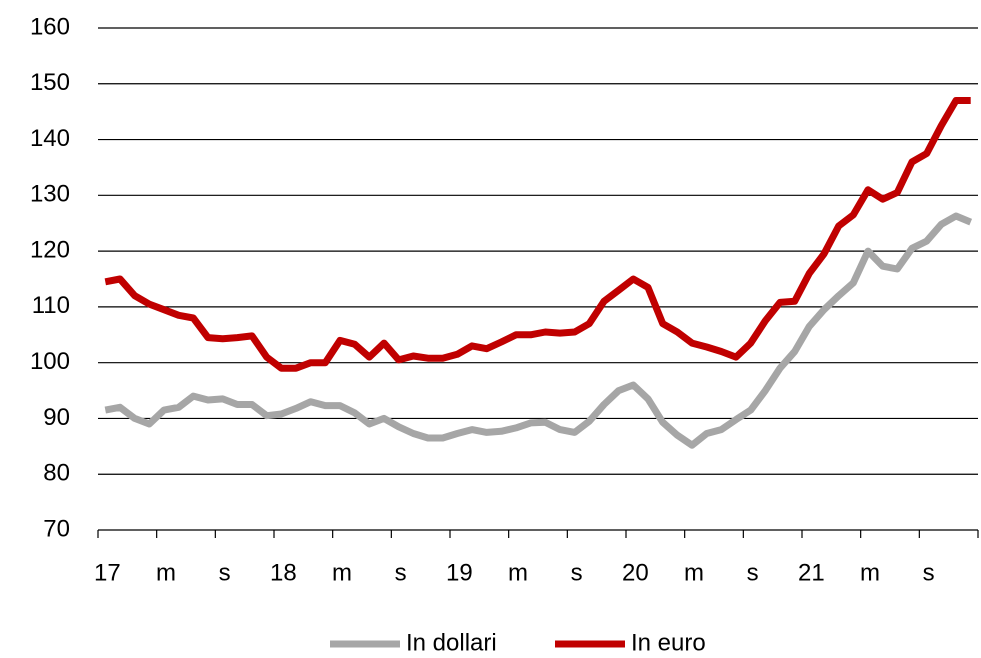  Describe the element at coordinates (459, 572) in the screenshot. I see `x-tick-label: 19` at that location.